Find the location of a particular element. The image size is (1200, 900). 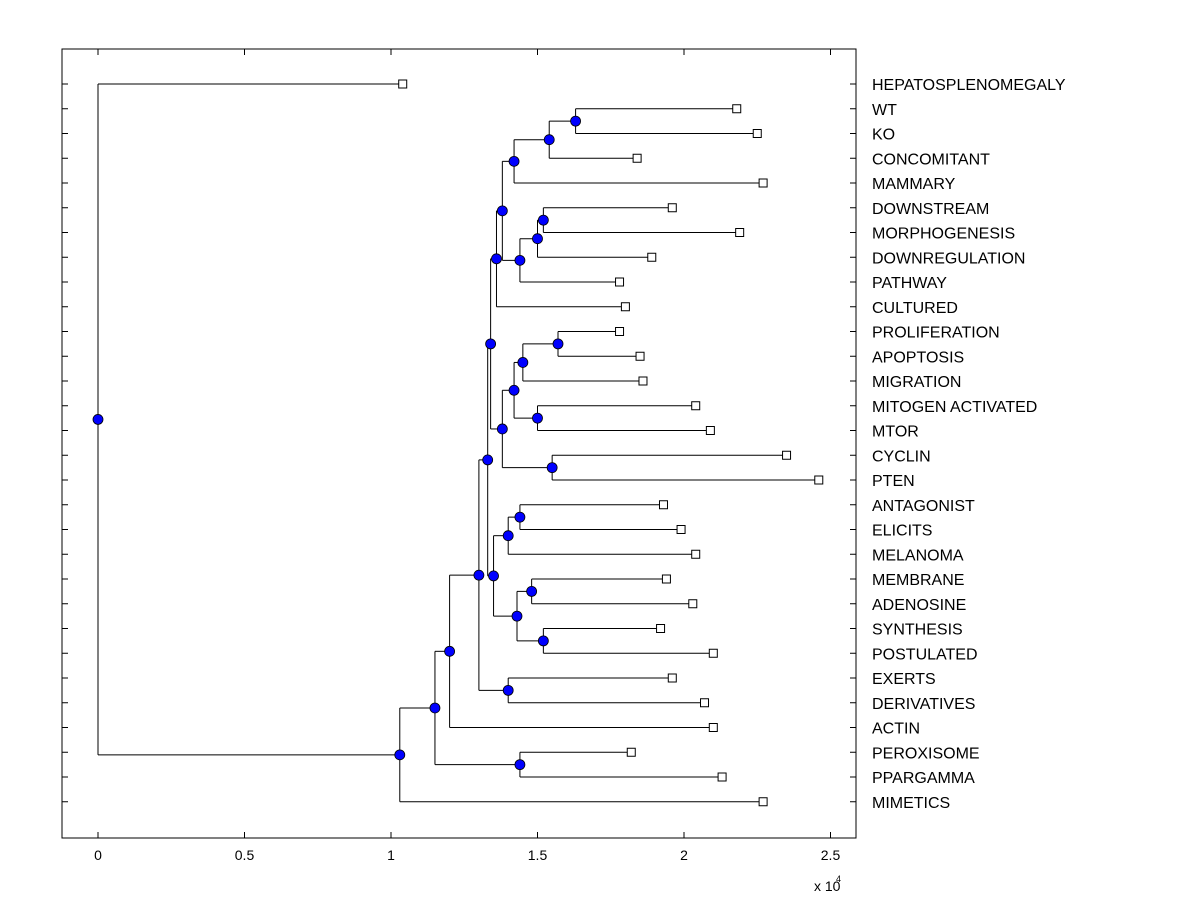

leaf-label: ACTIN is located at coordinates (896, 729).